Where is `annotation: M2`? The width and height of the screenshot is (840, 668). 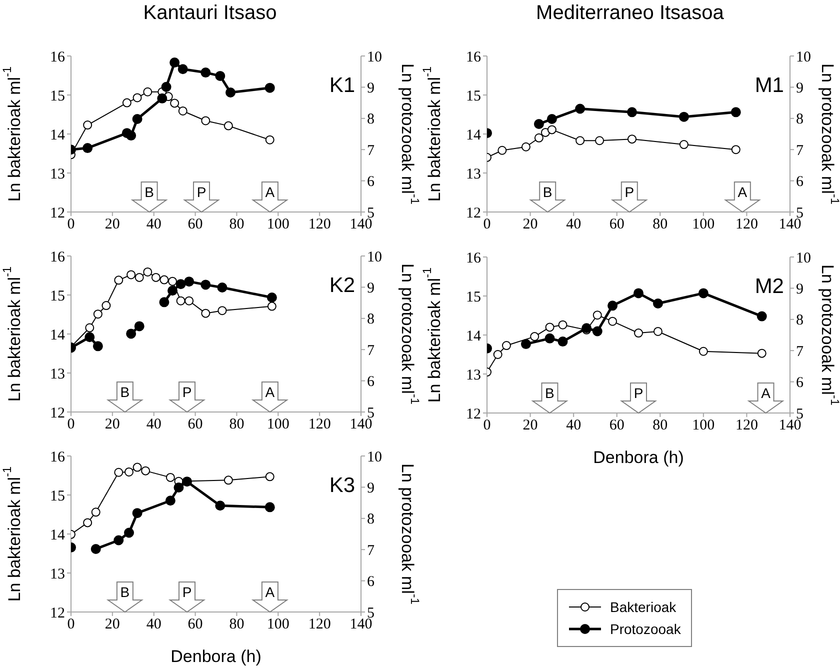 annotation: M2 is located at coordinates (769, 287).